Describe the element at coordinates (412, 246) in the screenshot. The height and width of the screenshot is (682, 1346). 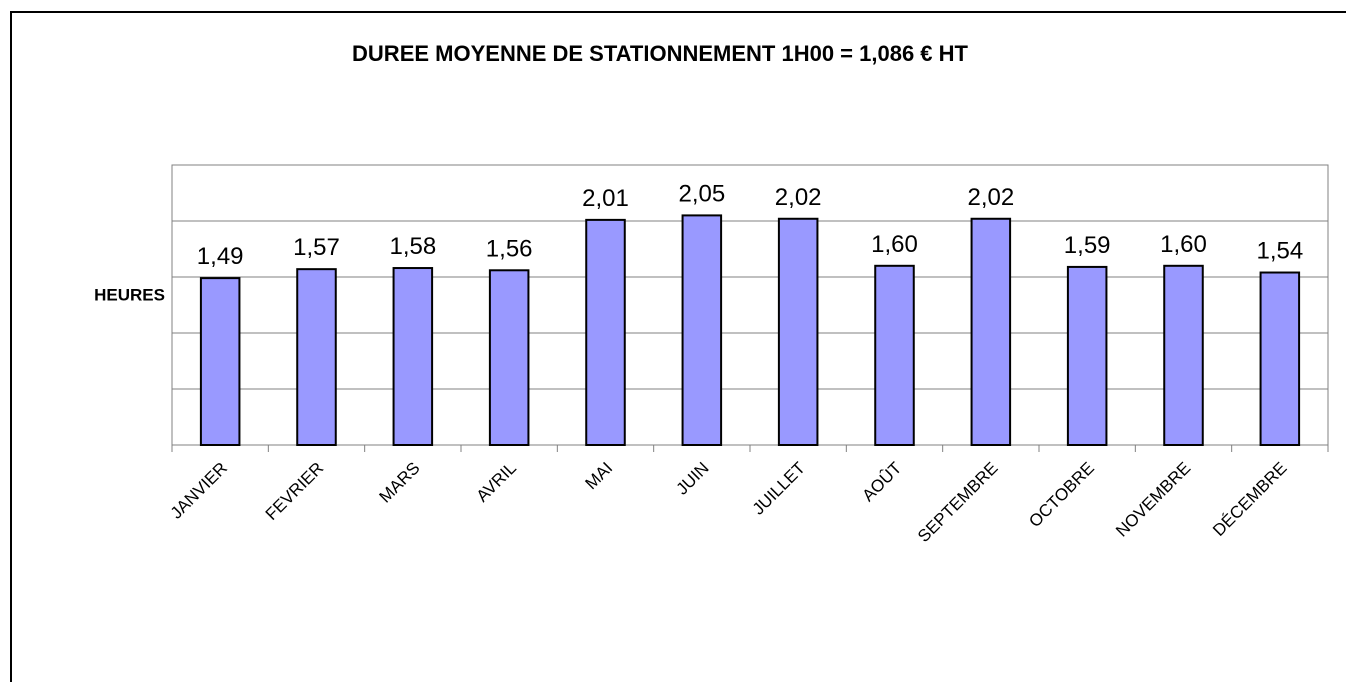
I see `value-label: 1,58` at that location.